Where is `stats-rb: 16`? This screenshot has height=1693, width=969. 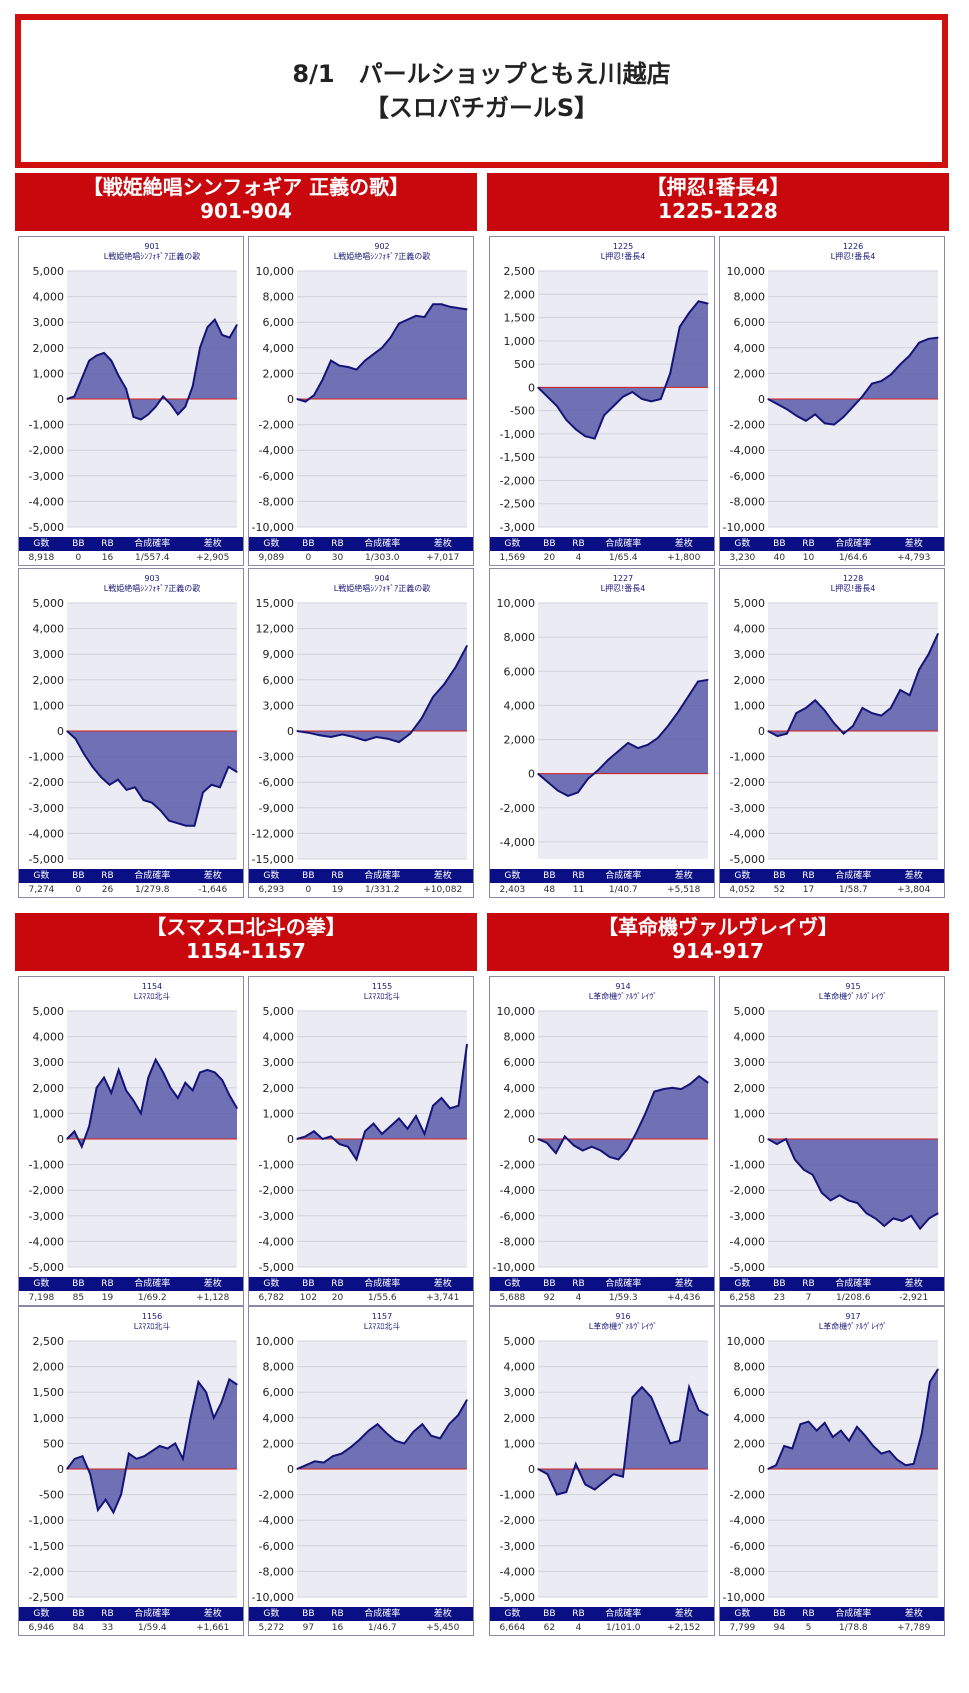 stats-rb: 16 is located at coordinates (107, 558).